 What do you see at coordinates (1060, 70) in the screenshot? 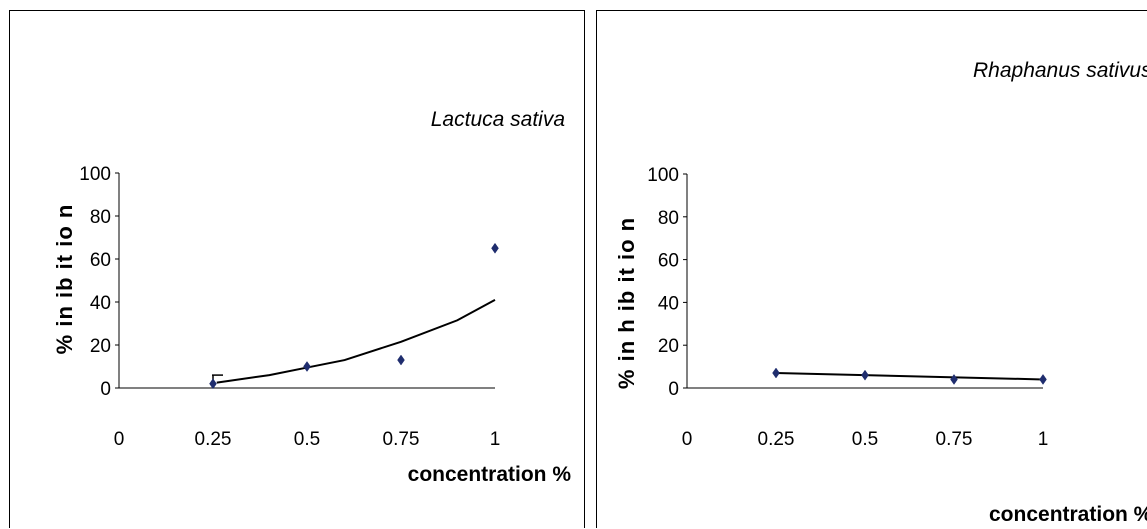
I see `chart-title: Rhaphanus sativus` at bounding box center [1060, 70].